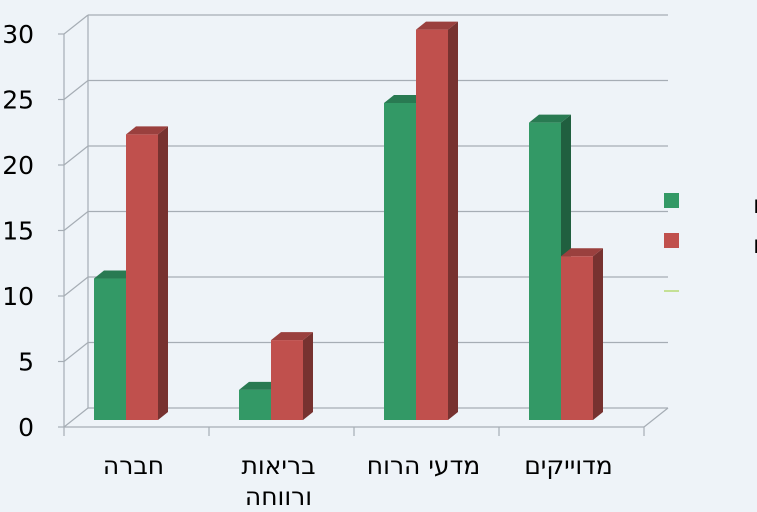  I want to click on y-tick-label: 0, so click(26, 427).